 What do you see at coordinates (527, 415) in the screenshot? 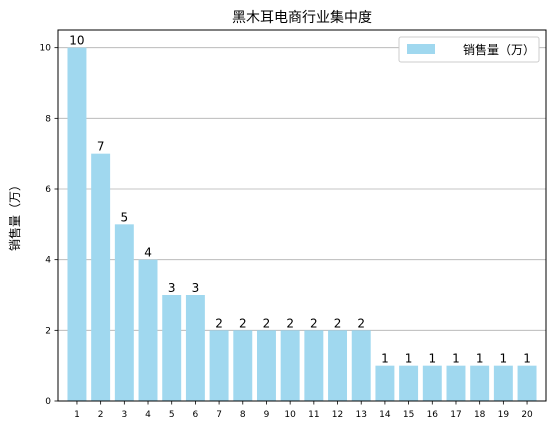
I see `x-tick-label: 20` at bounding box center [527, 415].